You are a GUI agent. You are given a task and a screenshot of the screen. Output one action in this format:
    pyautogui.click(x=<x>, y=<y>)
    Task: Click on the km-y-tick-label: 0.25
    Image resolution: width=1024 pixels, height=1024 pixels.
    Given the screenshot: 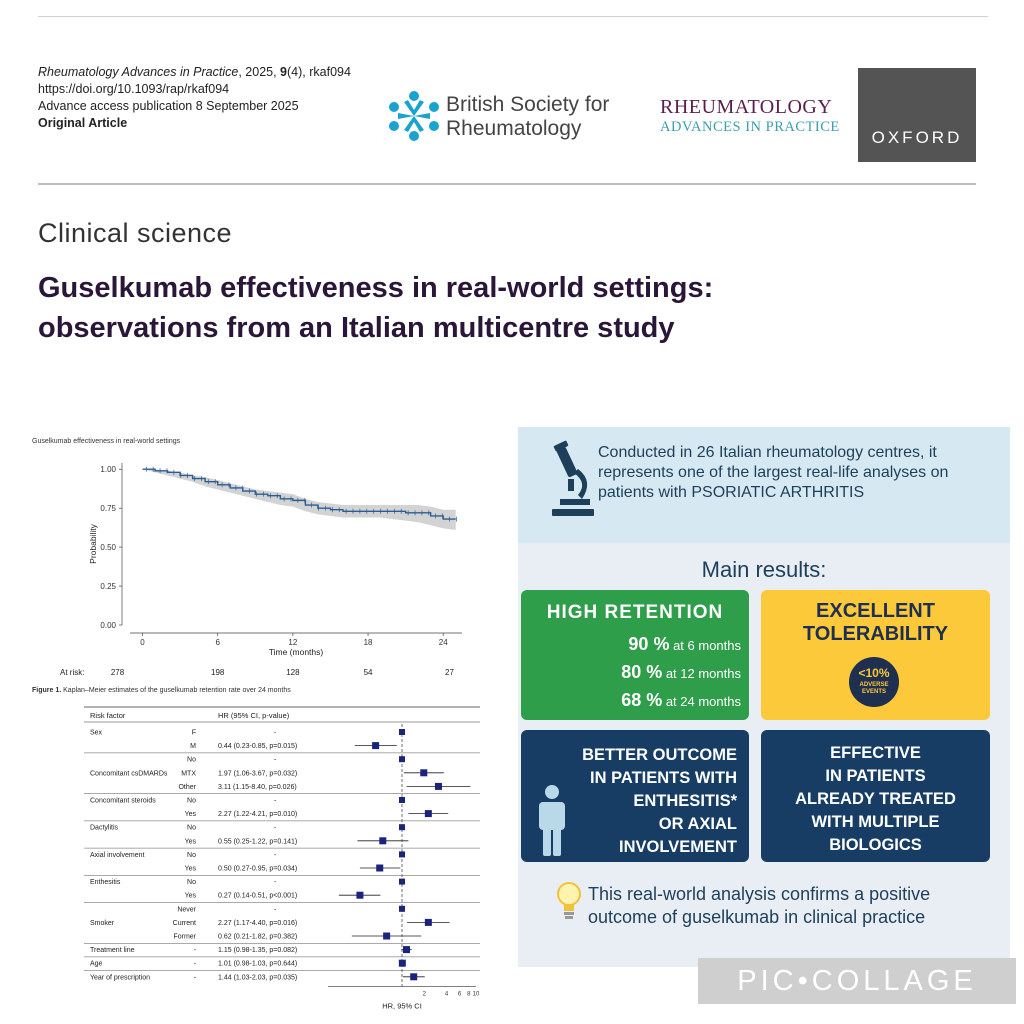 What is the action you would take?
    pyautogui.click(x=108, y=586)
    